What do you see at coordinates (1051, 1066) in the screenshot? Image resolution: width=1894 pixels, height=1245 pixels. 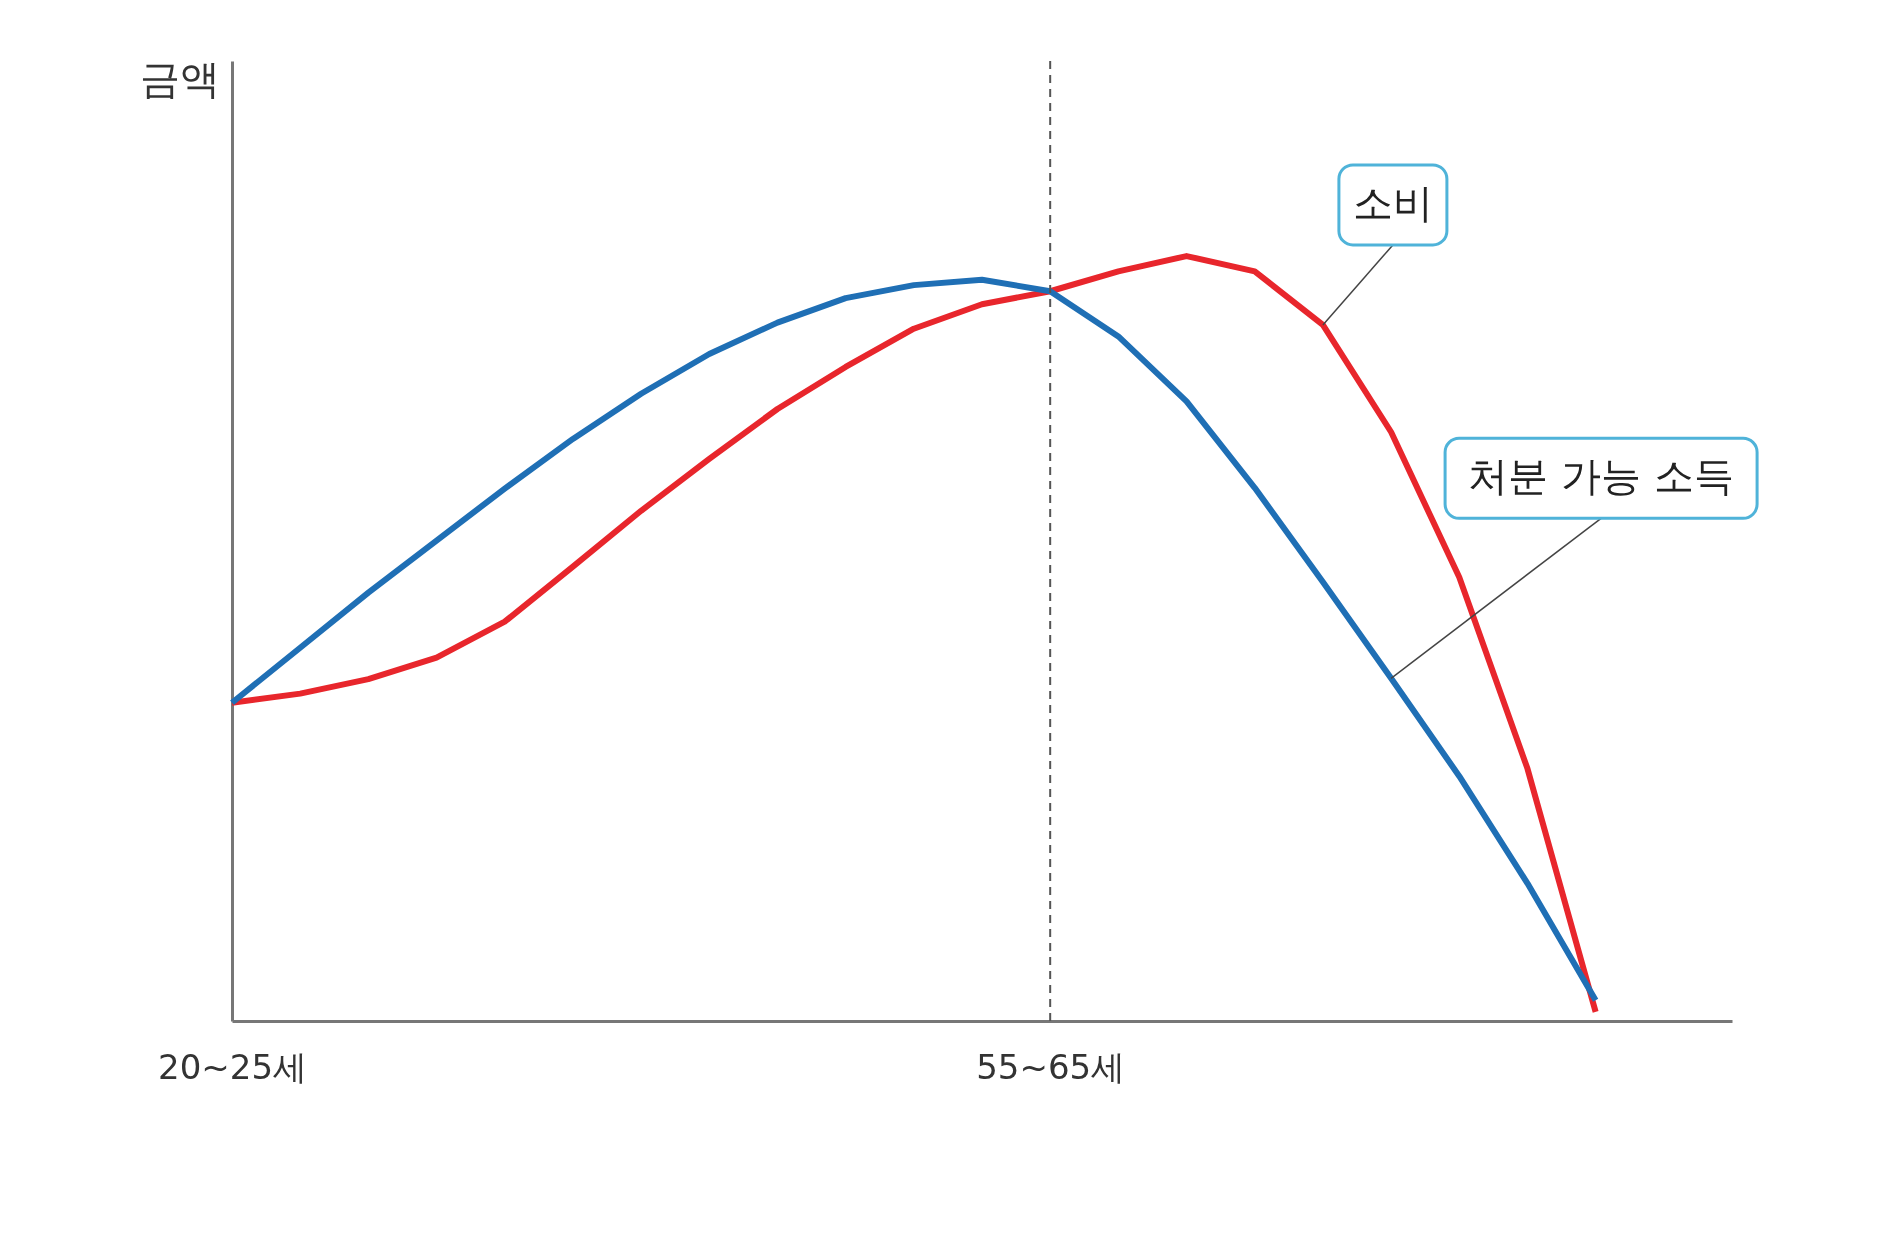 I see `x-tick-label: 55~65세` at bounding box center [1051, 1066].